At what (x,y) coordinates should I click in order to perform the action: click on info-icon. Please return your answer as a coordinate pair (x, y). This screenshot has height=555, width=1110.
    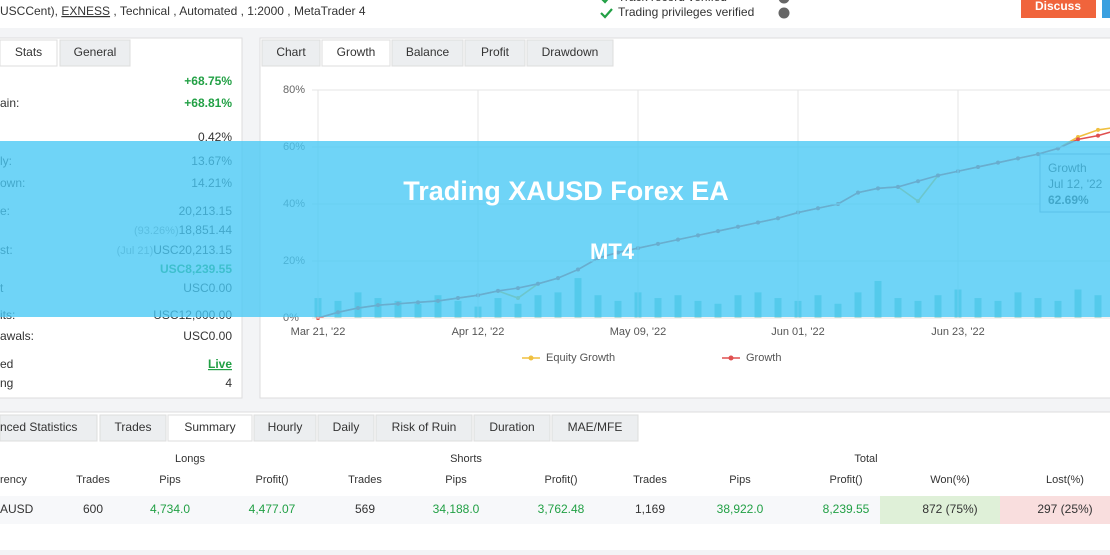
    Looking at the image, I should click on (784, 13).